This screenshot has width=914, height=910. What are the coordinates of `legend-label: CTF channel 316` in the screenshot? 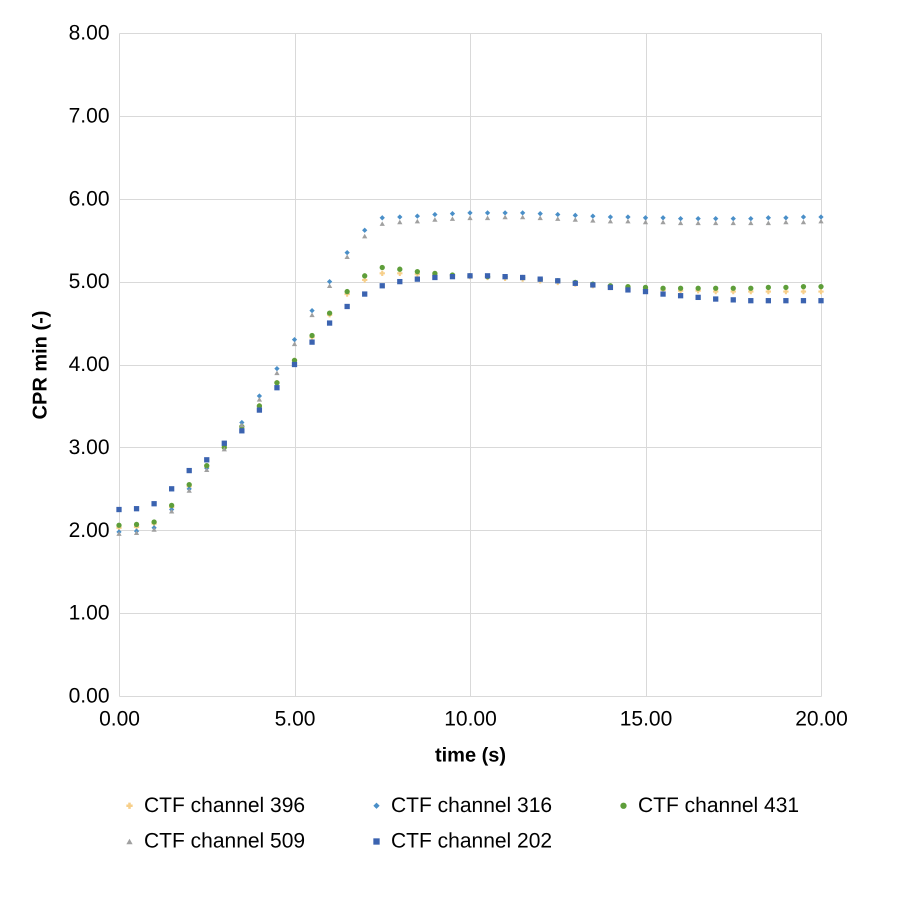 It's located at (471, 805).